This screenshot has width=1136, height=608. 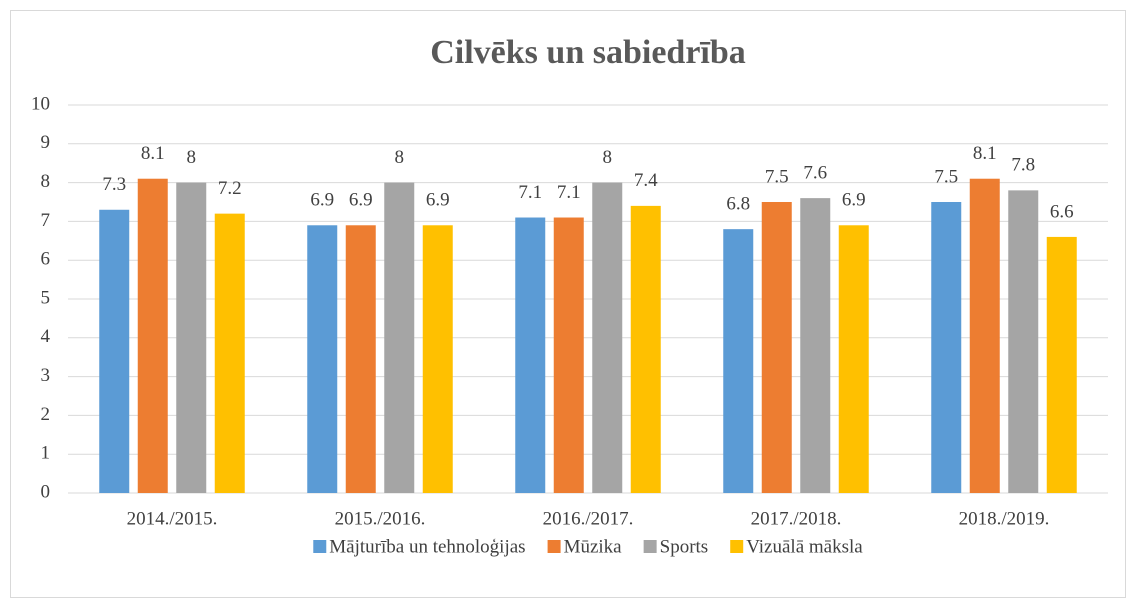 I want to click on x-tick-label: 2014./2015., so click(x=172, y=518).